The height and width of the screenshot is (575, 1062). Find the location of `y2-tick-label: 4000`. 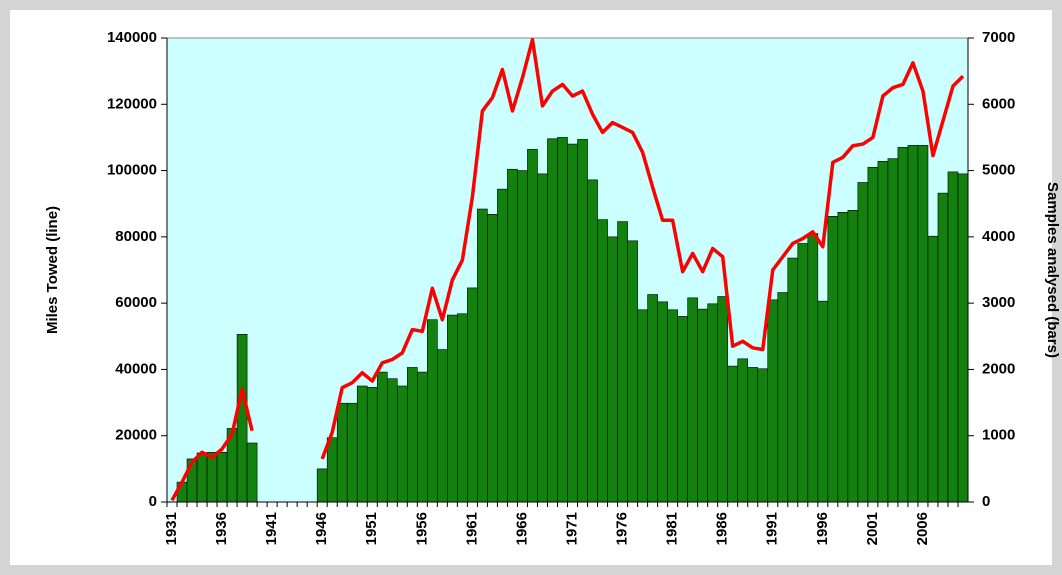

y2-tick-label: 4000 is located at coordinates (998, 236).